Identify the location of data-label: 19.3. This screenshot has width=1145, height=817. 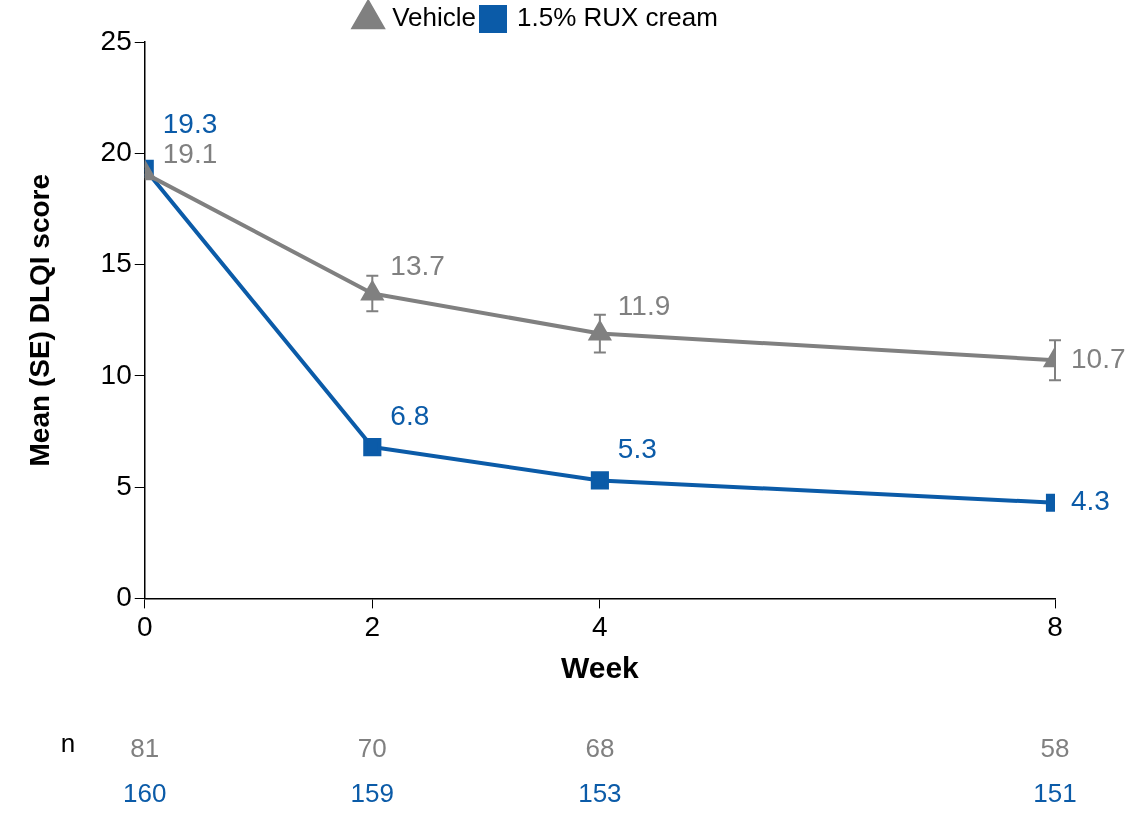
(190, 123).